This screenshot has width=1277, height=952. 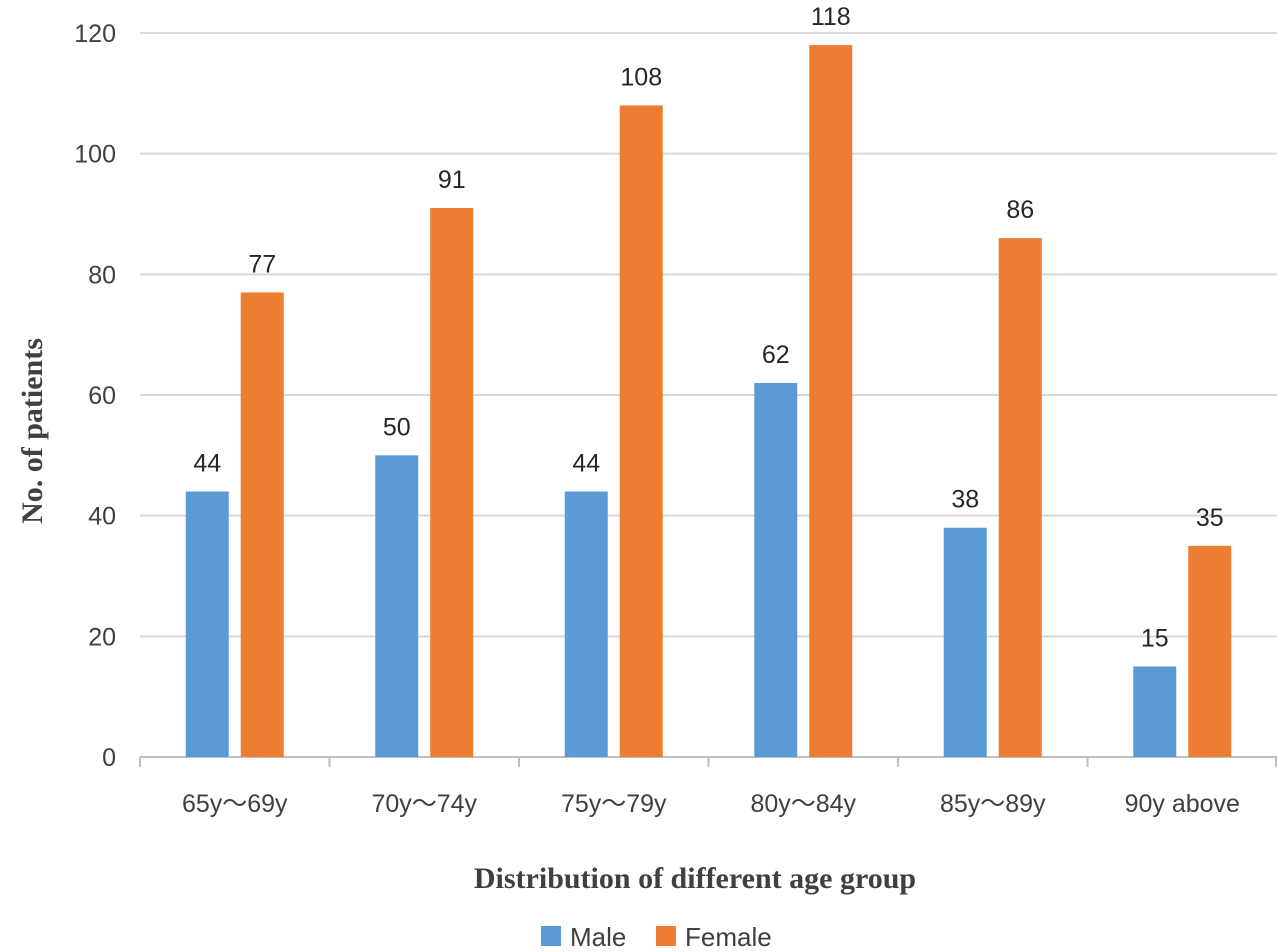 I want to click on data-label-male-2: 44, so click(x=586, y=464).